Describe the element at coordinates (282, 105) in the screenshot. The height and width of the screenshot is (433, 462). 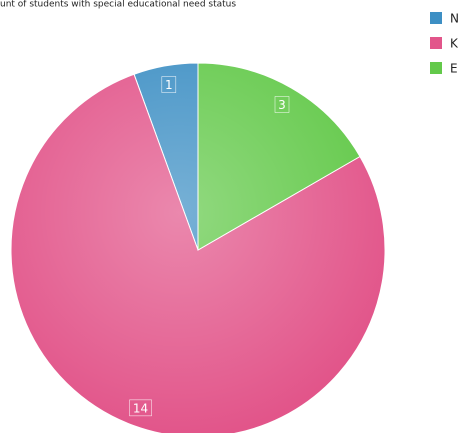
I see `data-label: 3` at that location.